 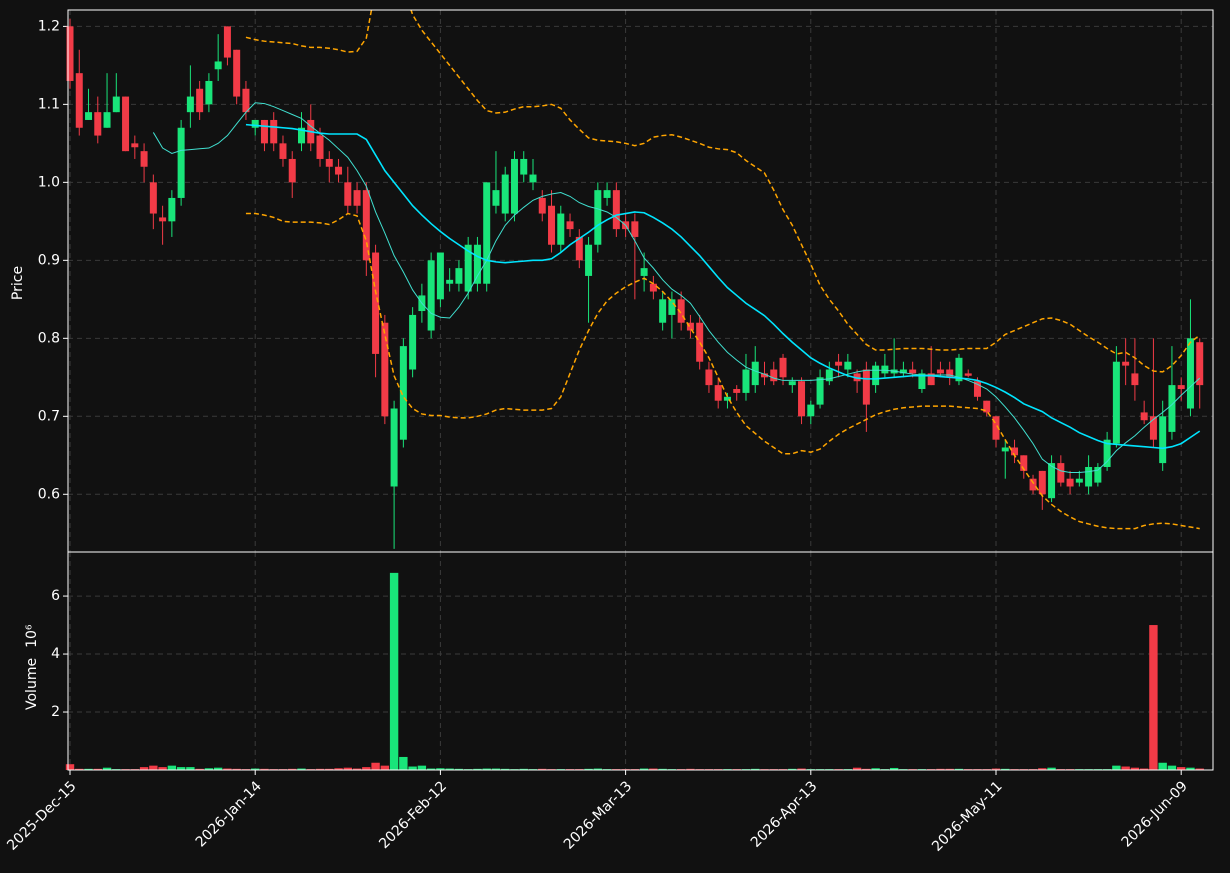 I want to click on volume-label: Volume, so click(x=32, y=684).